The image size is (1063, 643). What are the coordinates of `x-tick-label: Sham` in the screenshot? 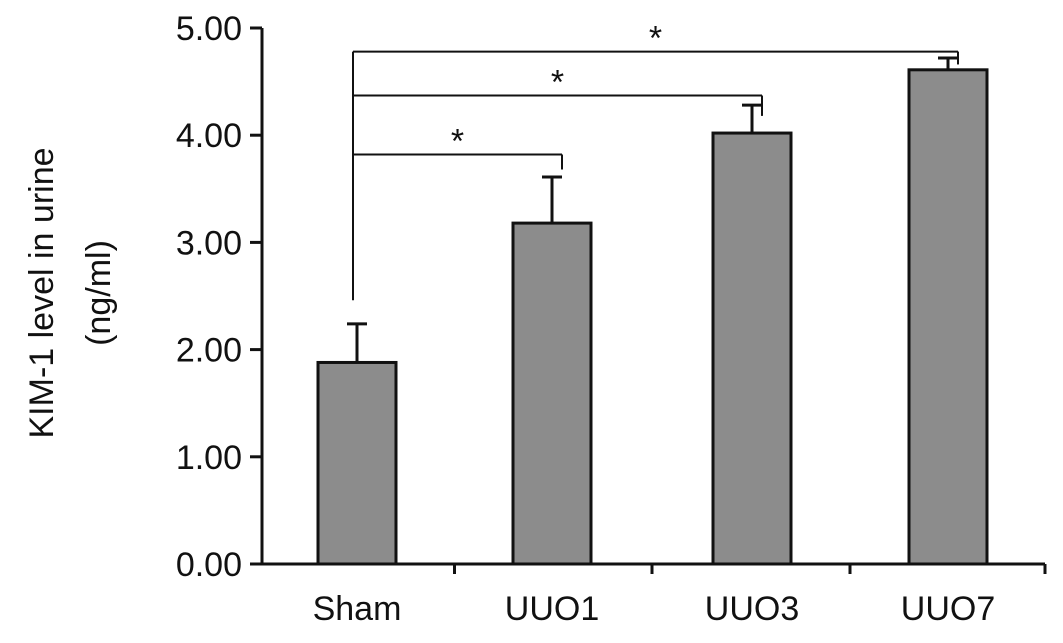 It's located at (357, 609).